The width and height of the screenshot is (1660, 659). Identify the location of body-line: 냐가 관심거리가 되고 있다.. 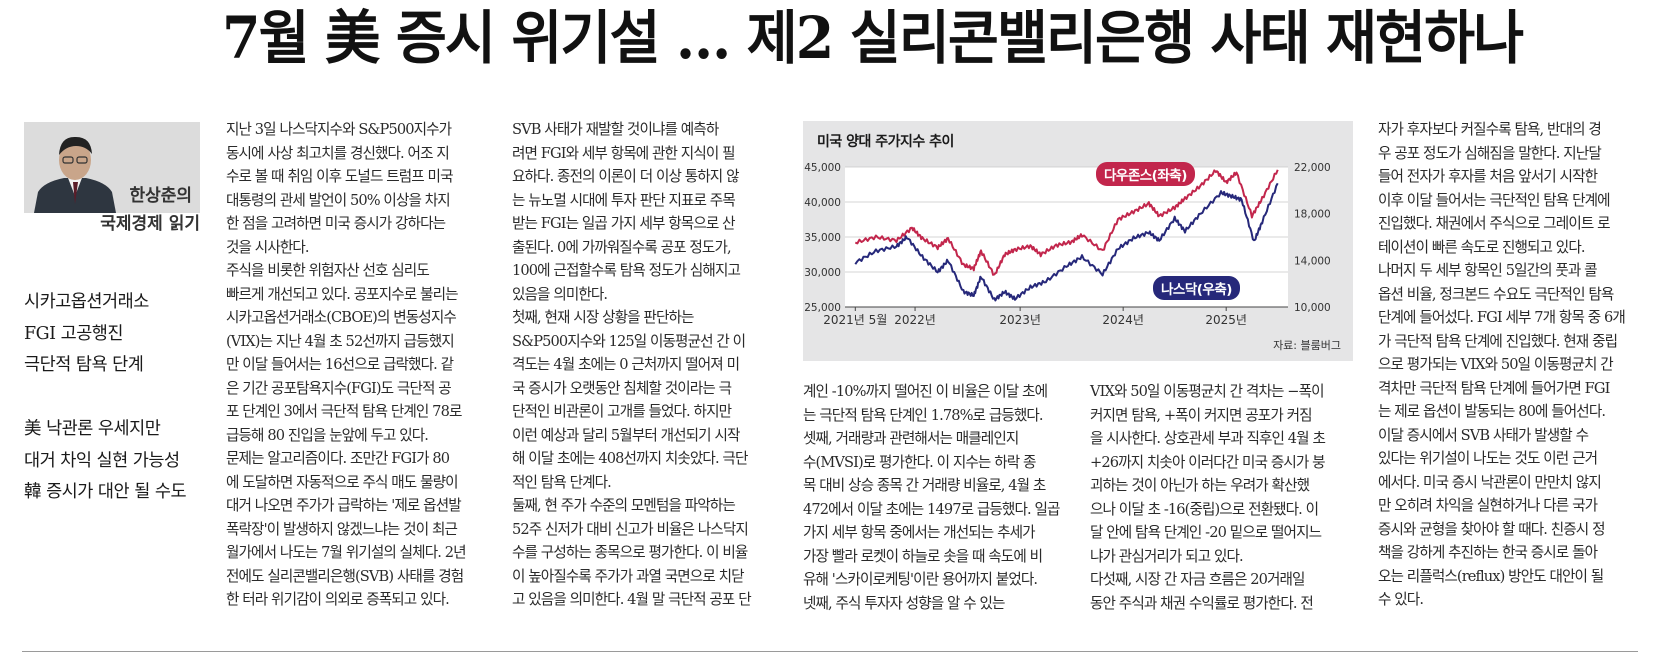
(1167, 556).